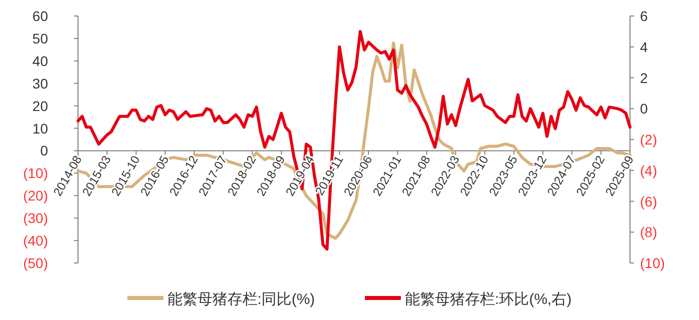 The width and height of the screenshot is (699, 320). What do you see at coordinates (40, 83) in the screenshot?
I see `y-tick-label: 30` at bounding box center [40, 83].